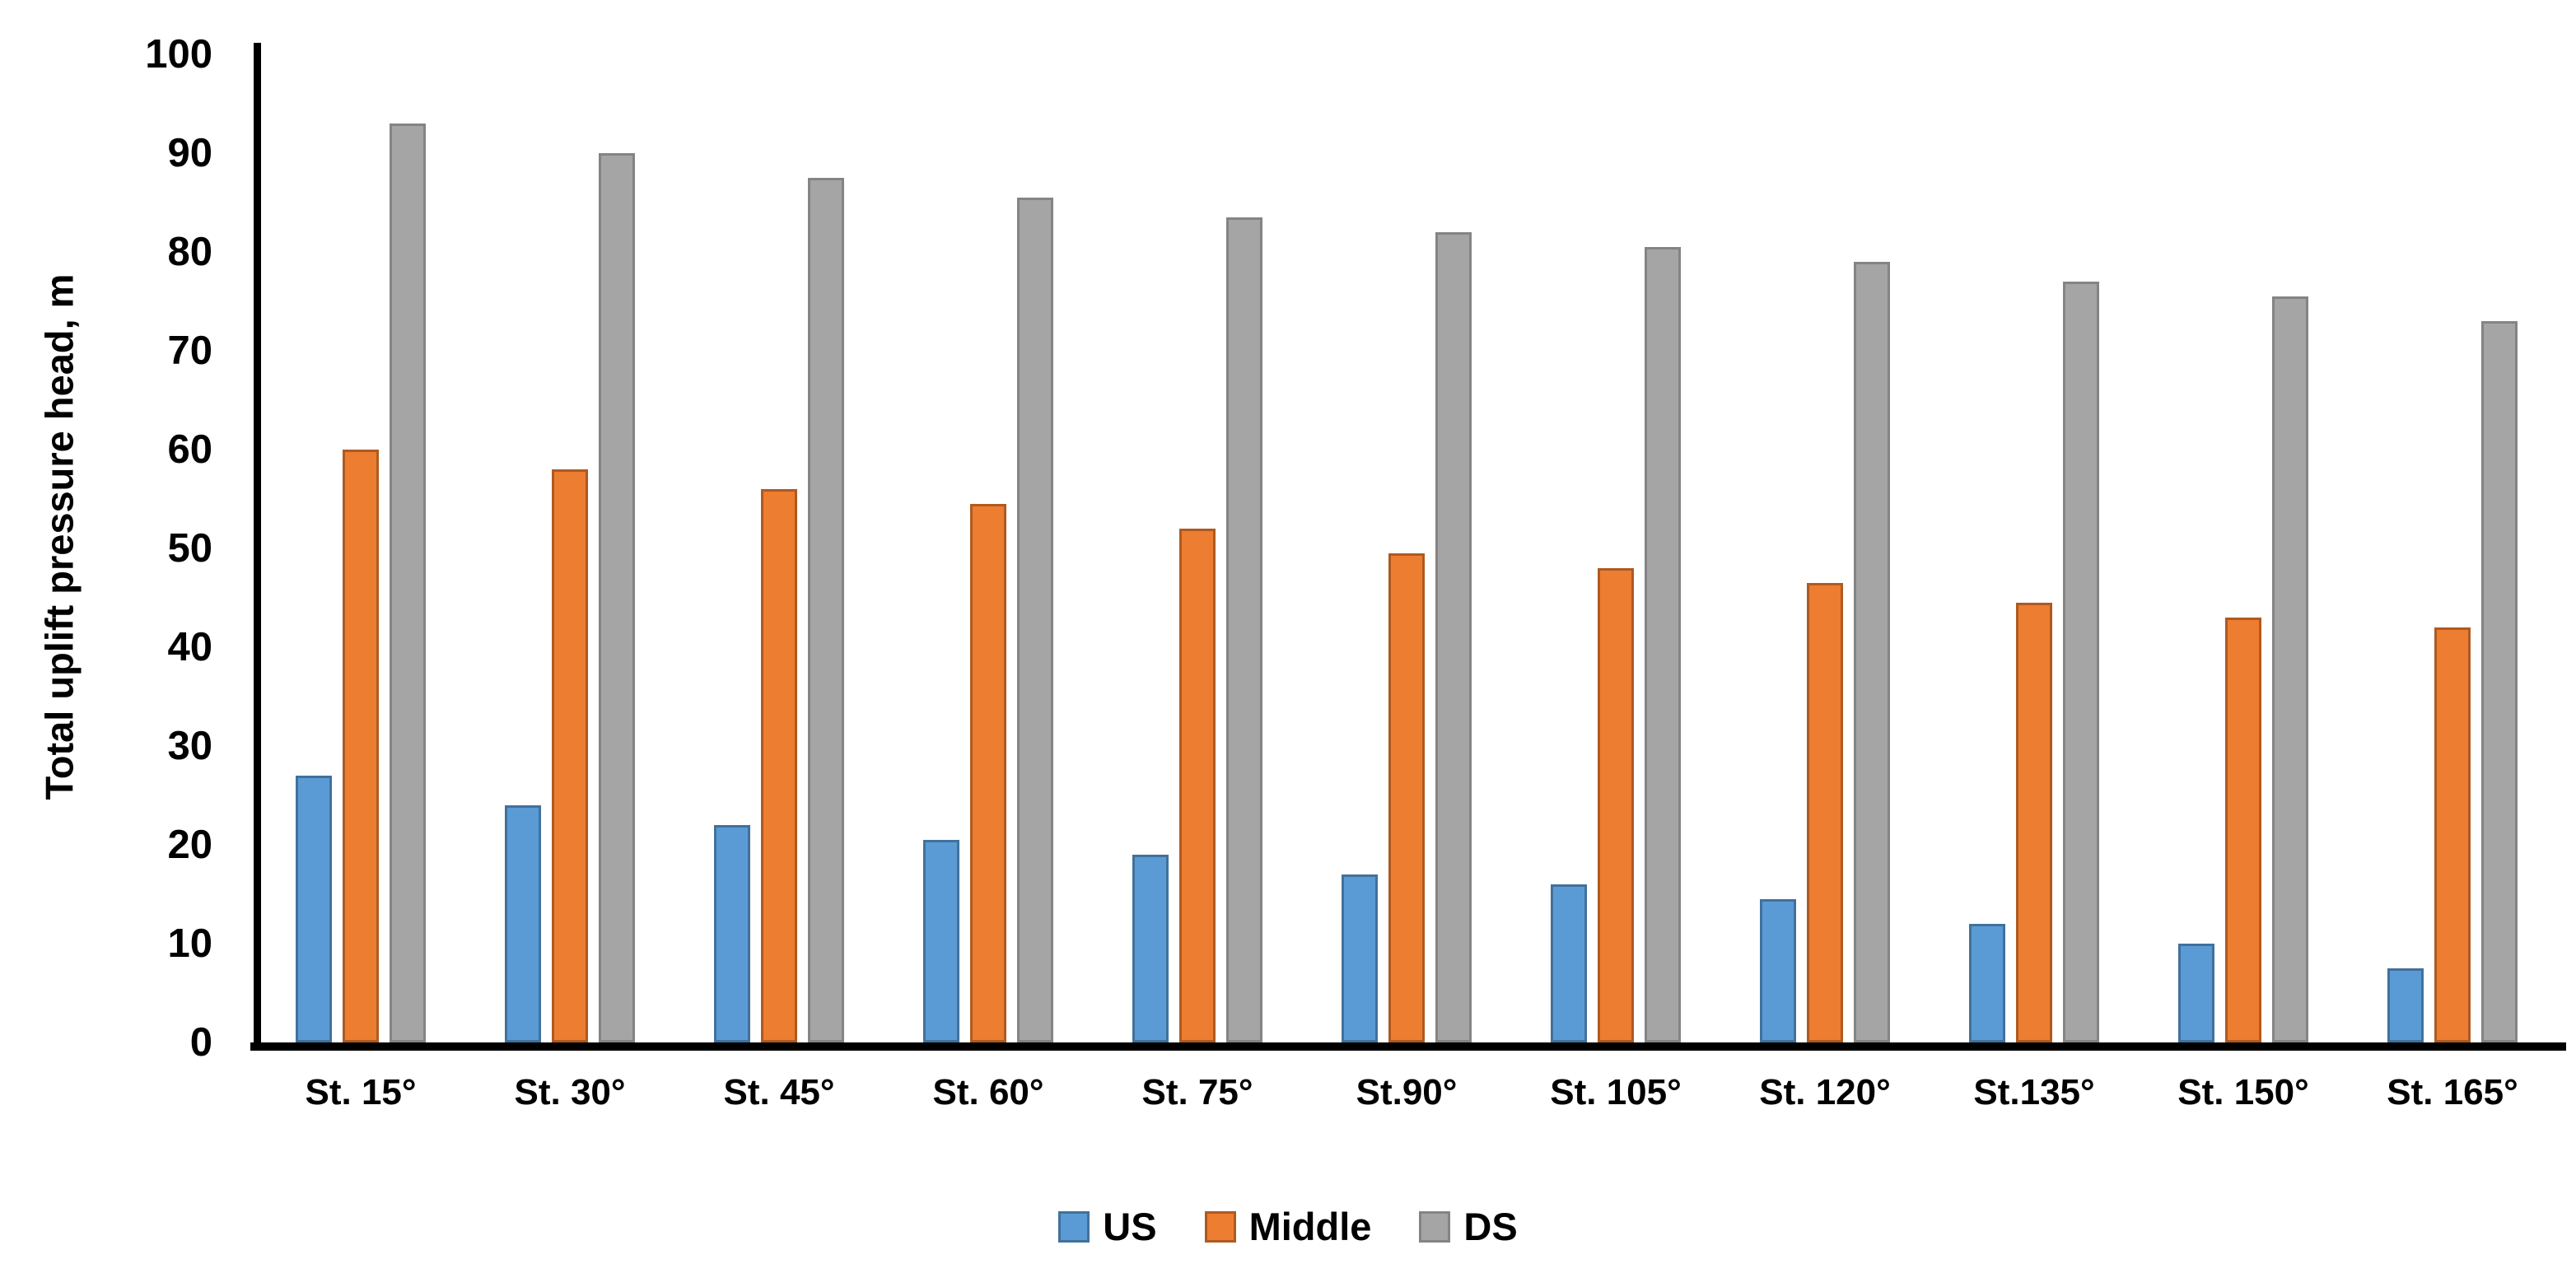  Describe the element at coordinates (1197, 1092) in the screenshot. I see `x-axis-label: St. 75°` at that location.